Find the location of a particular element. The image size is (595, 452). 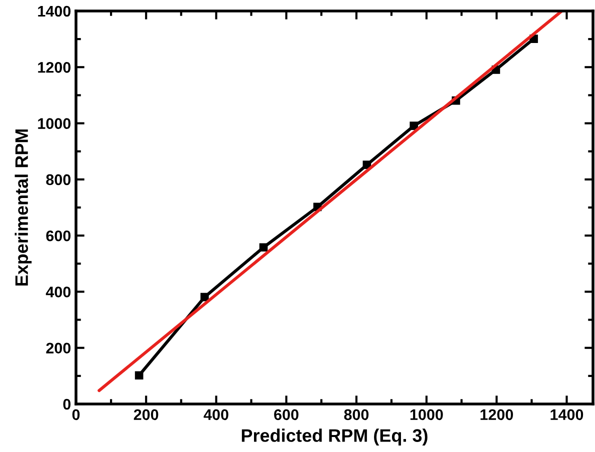

x-tick-label: 1400 is located at coordinates (567, 414).